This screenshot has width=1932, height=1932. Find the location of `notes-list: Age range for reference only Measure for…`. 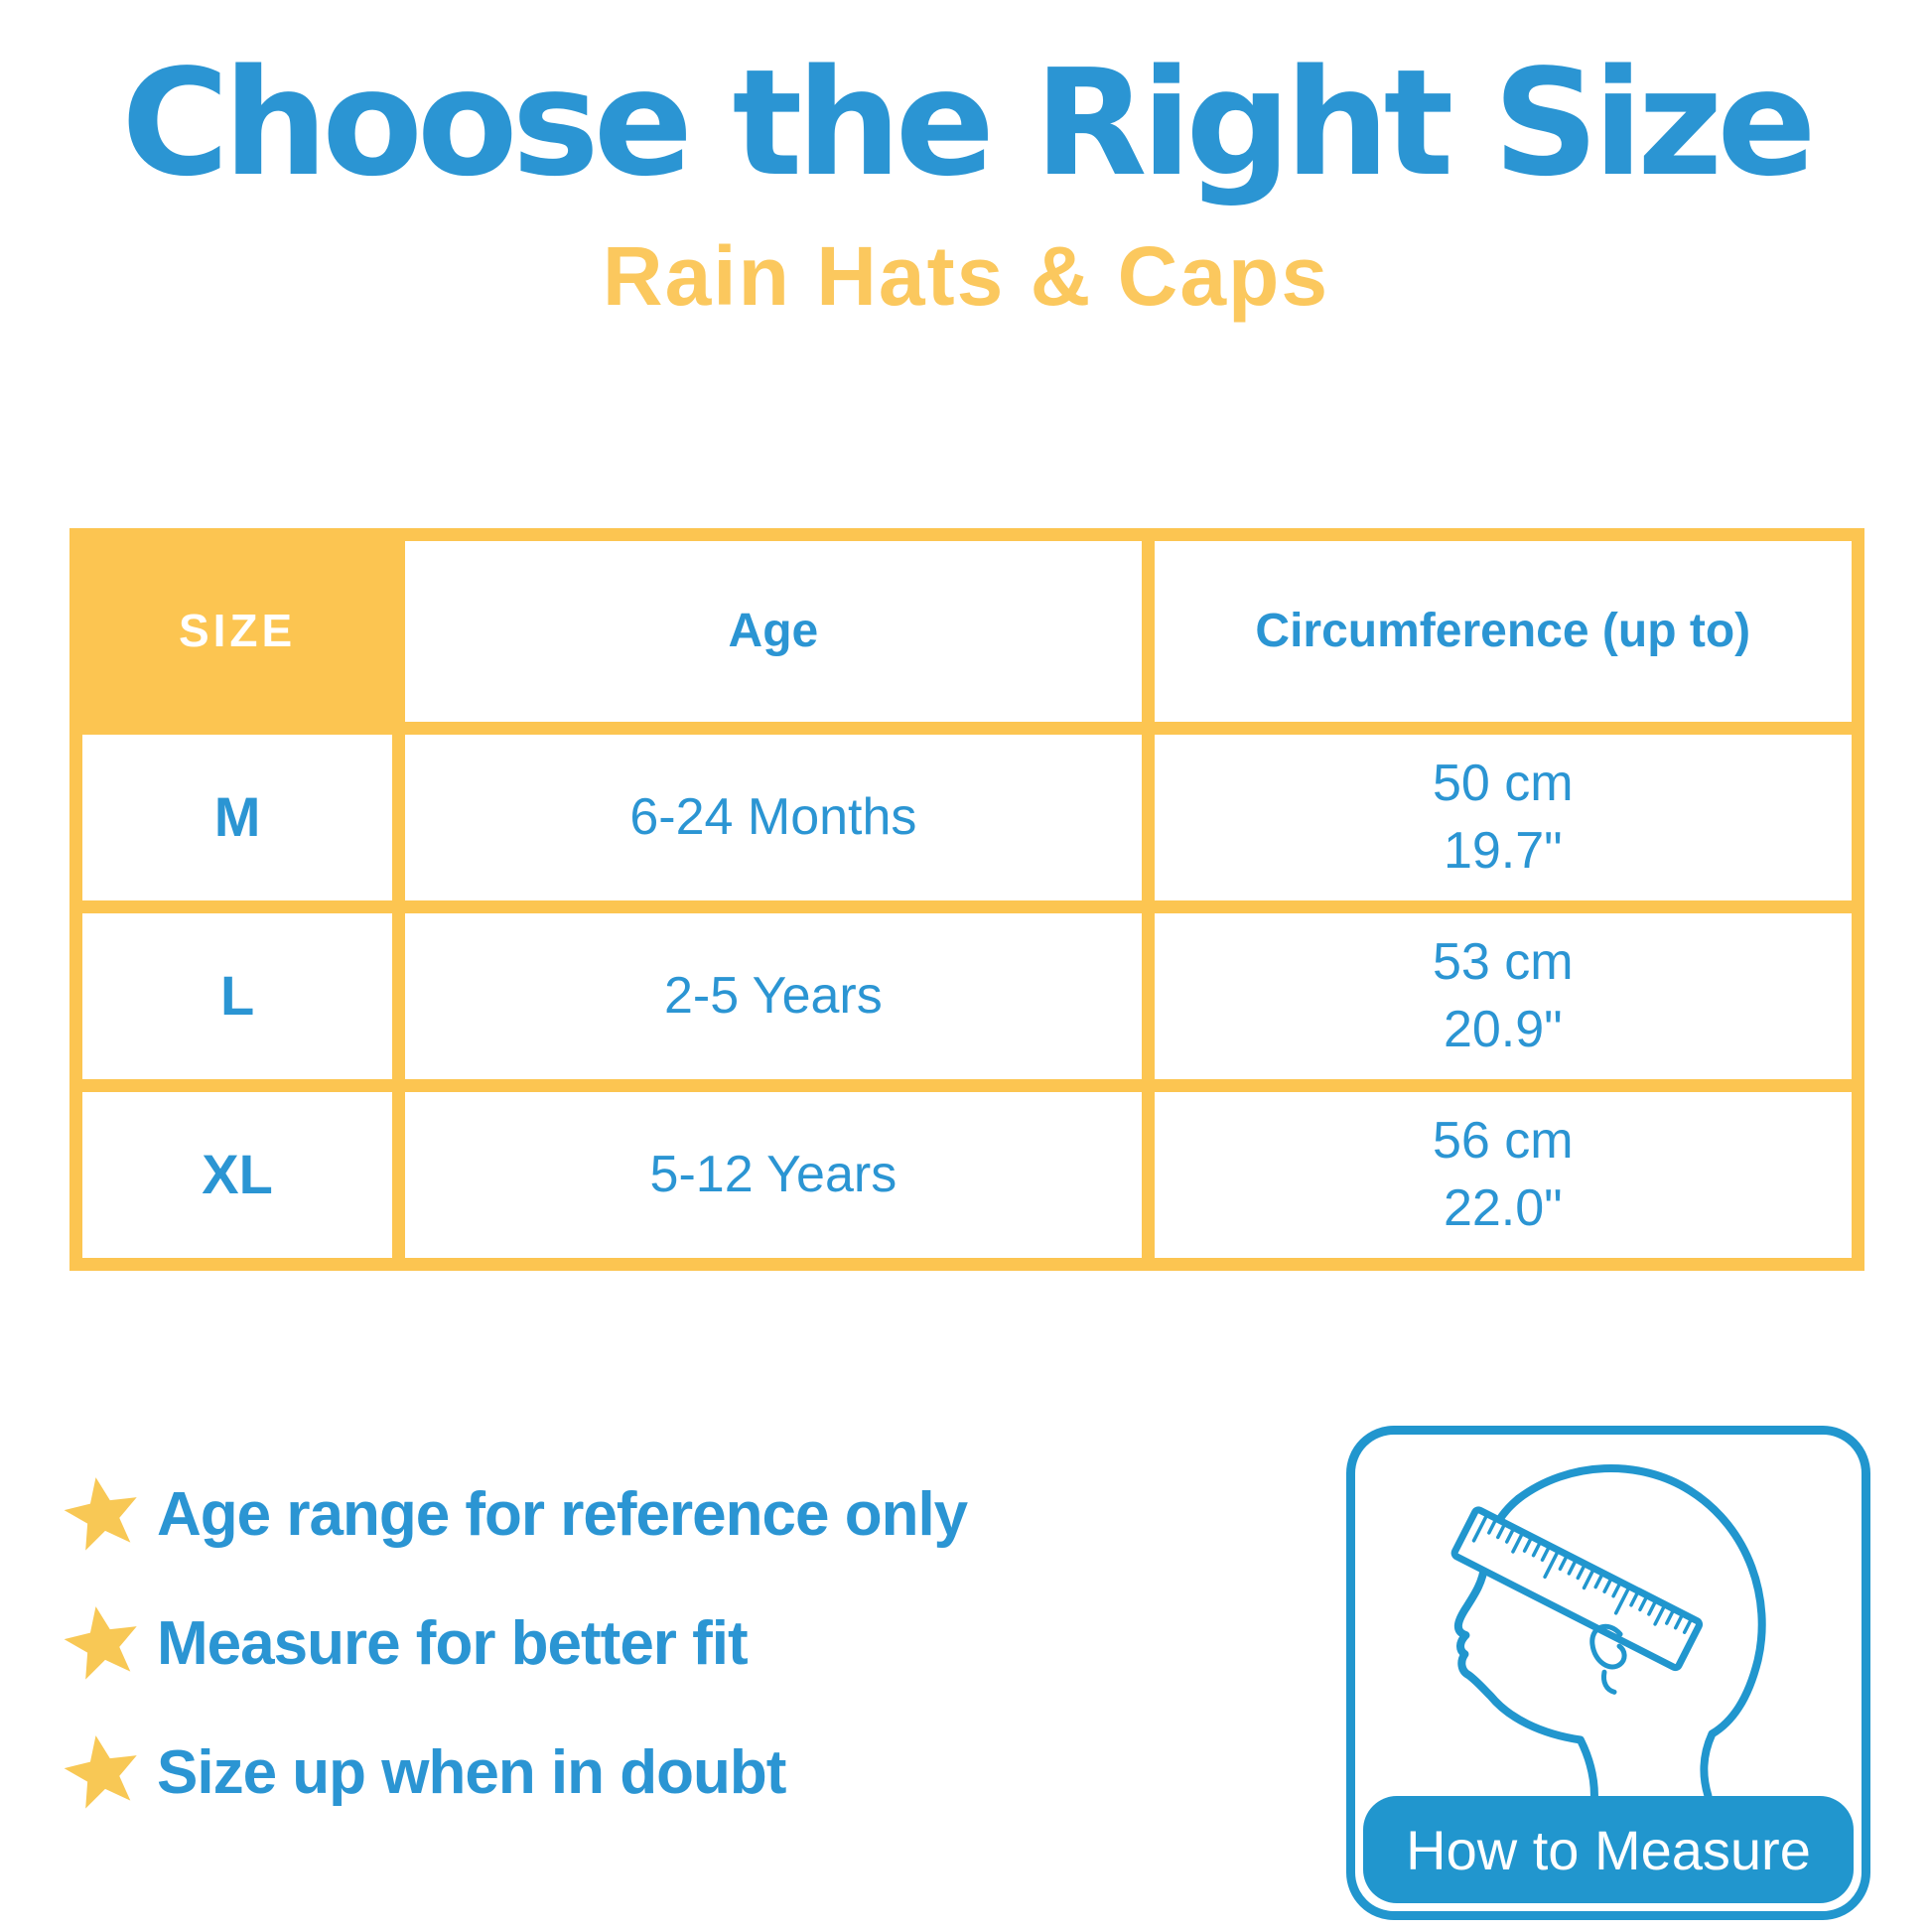

notes-list: Age range for reference only Measure for… is located at coordinates (516, 1643).